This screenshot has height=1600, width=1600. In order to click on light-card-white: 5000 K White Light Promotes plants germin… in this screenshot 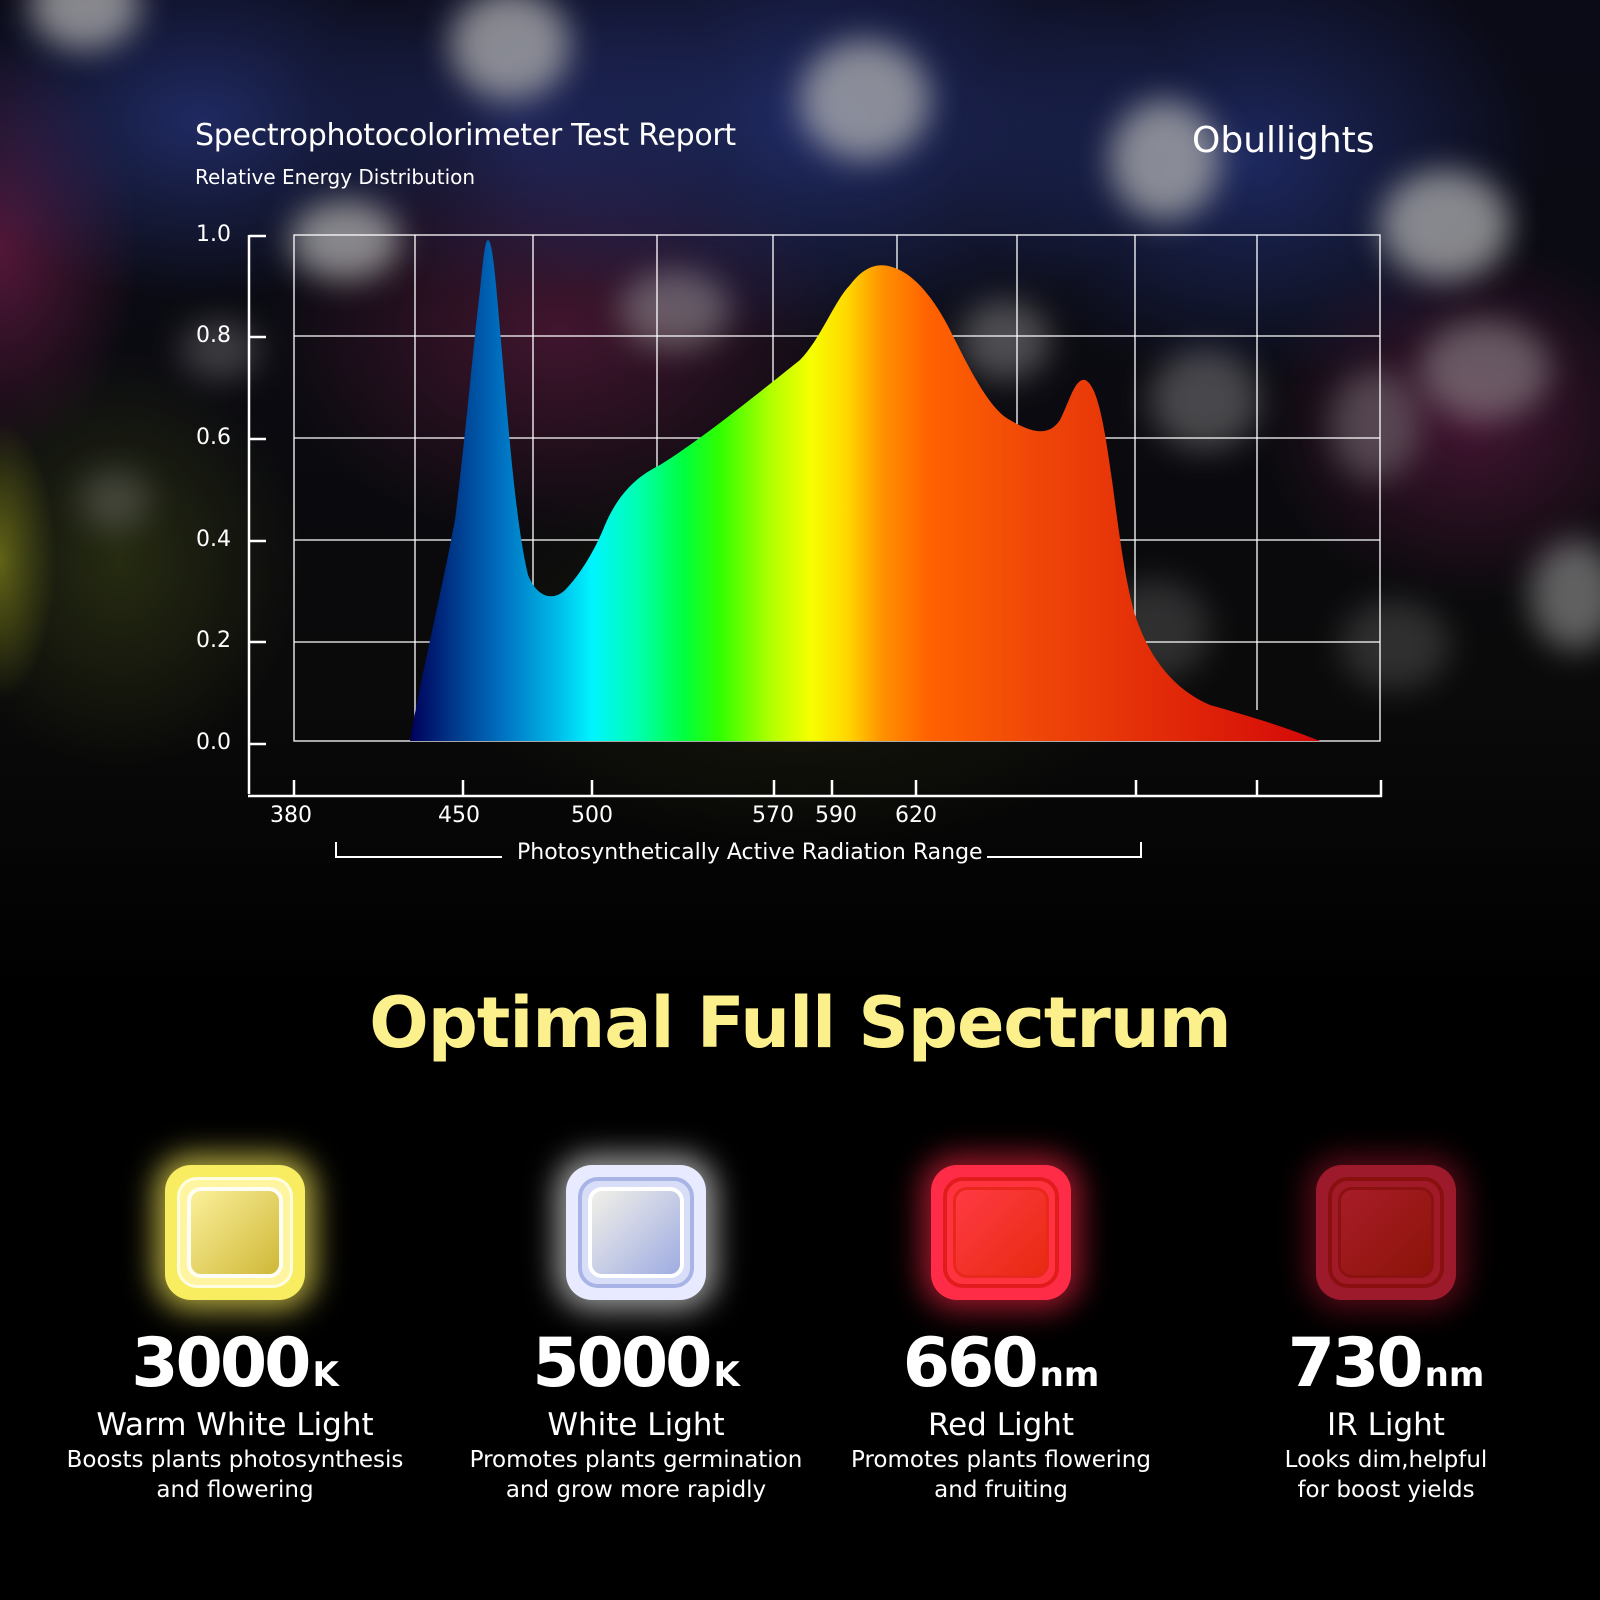, I will do `click(636, 1327)`.